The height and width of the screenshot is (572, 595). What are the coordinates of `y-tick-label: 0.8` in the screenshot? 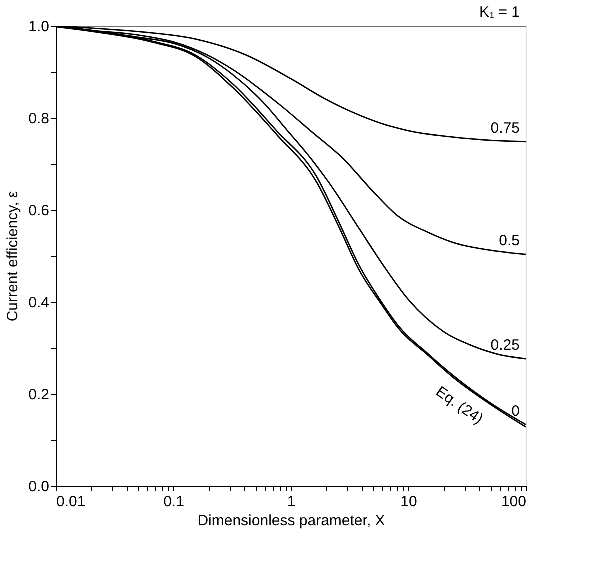 It's located at (39, 119).